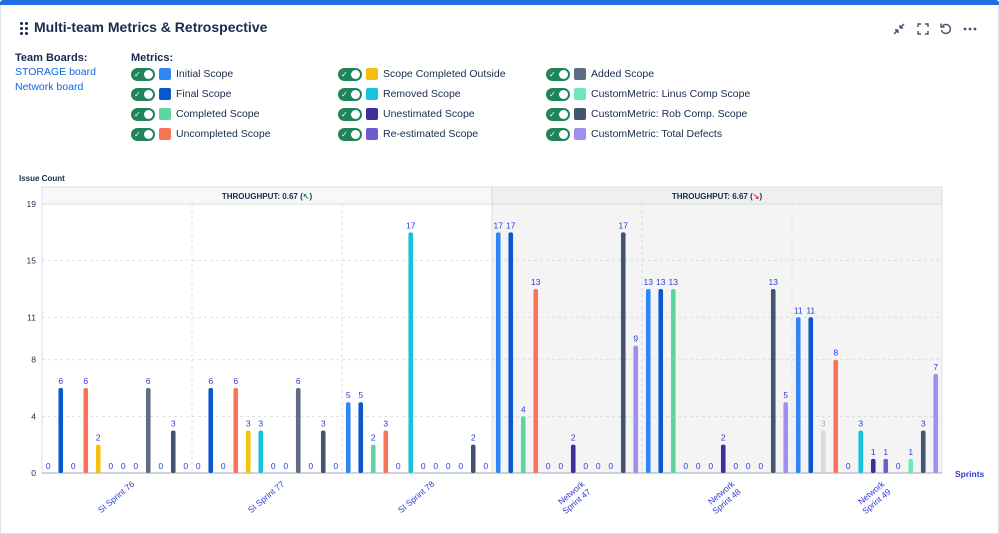  What do you see at coordinates (499, 2) in the screenshot?
I see `panel-accent-bar` at bounding box center [499, 2].